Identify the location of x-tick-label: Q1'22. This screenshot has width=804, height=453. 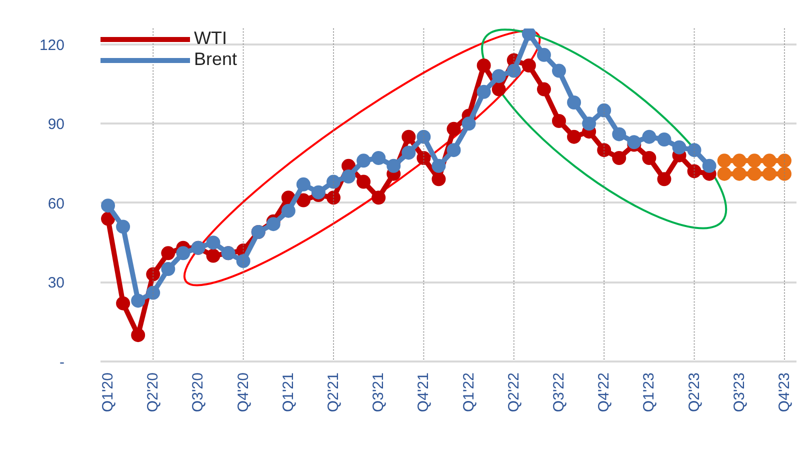
(469, 392).